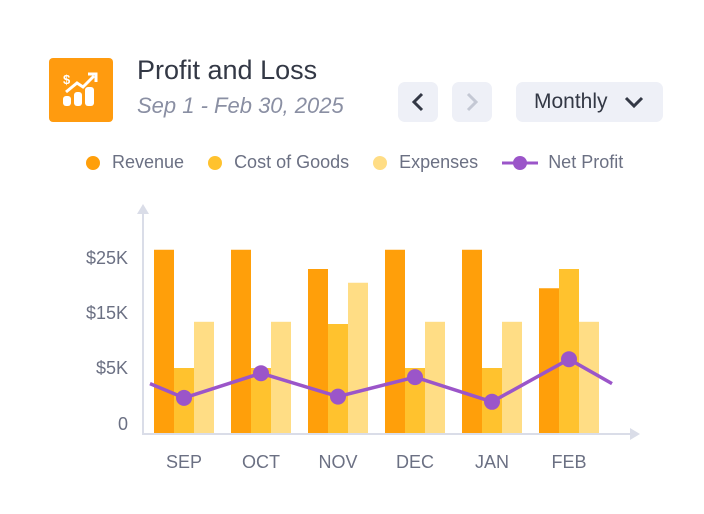 This screenshot has width=704, height=514. Describe the element at coordinates (227, 70) in the screenshot. I see `page-title: Profit and Loss` at that location.